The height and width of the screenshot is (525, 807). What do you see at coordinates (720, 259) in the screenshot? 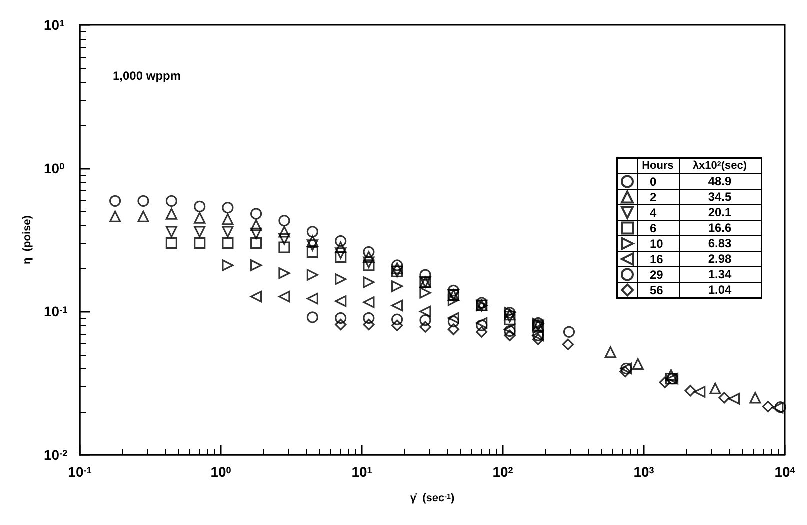
I see `annotation: 2.98` at bounding box center [720, 259].